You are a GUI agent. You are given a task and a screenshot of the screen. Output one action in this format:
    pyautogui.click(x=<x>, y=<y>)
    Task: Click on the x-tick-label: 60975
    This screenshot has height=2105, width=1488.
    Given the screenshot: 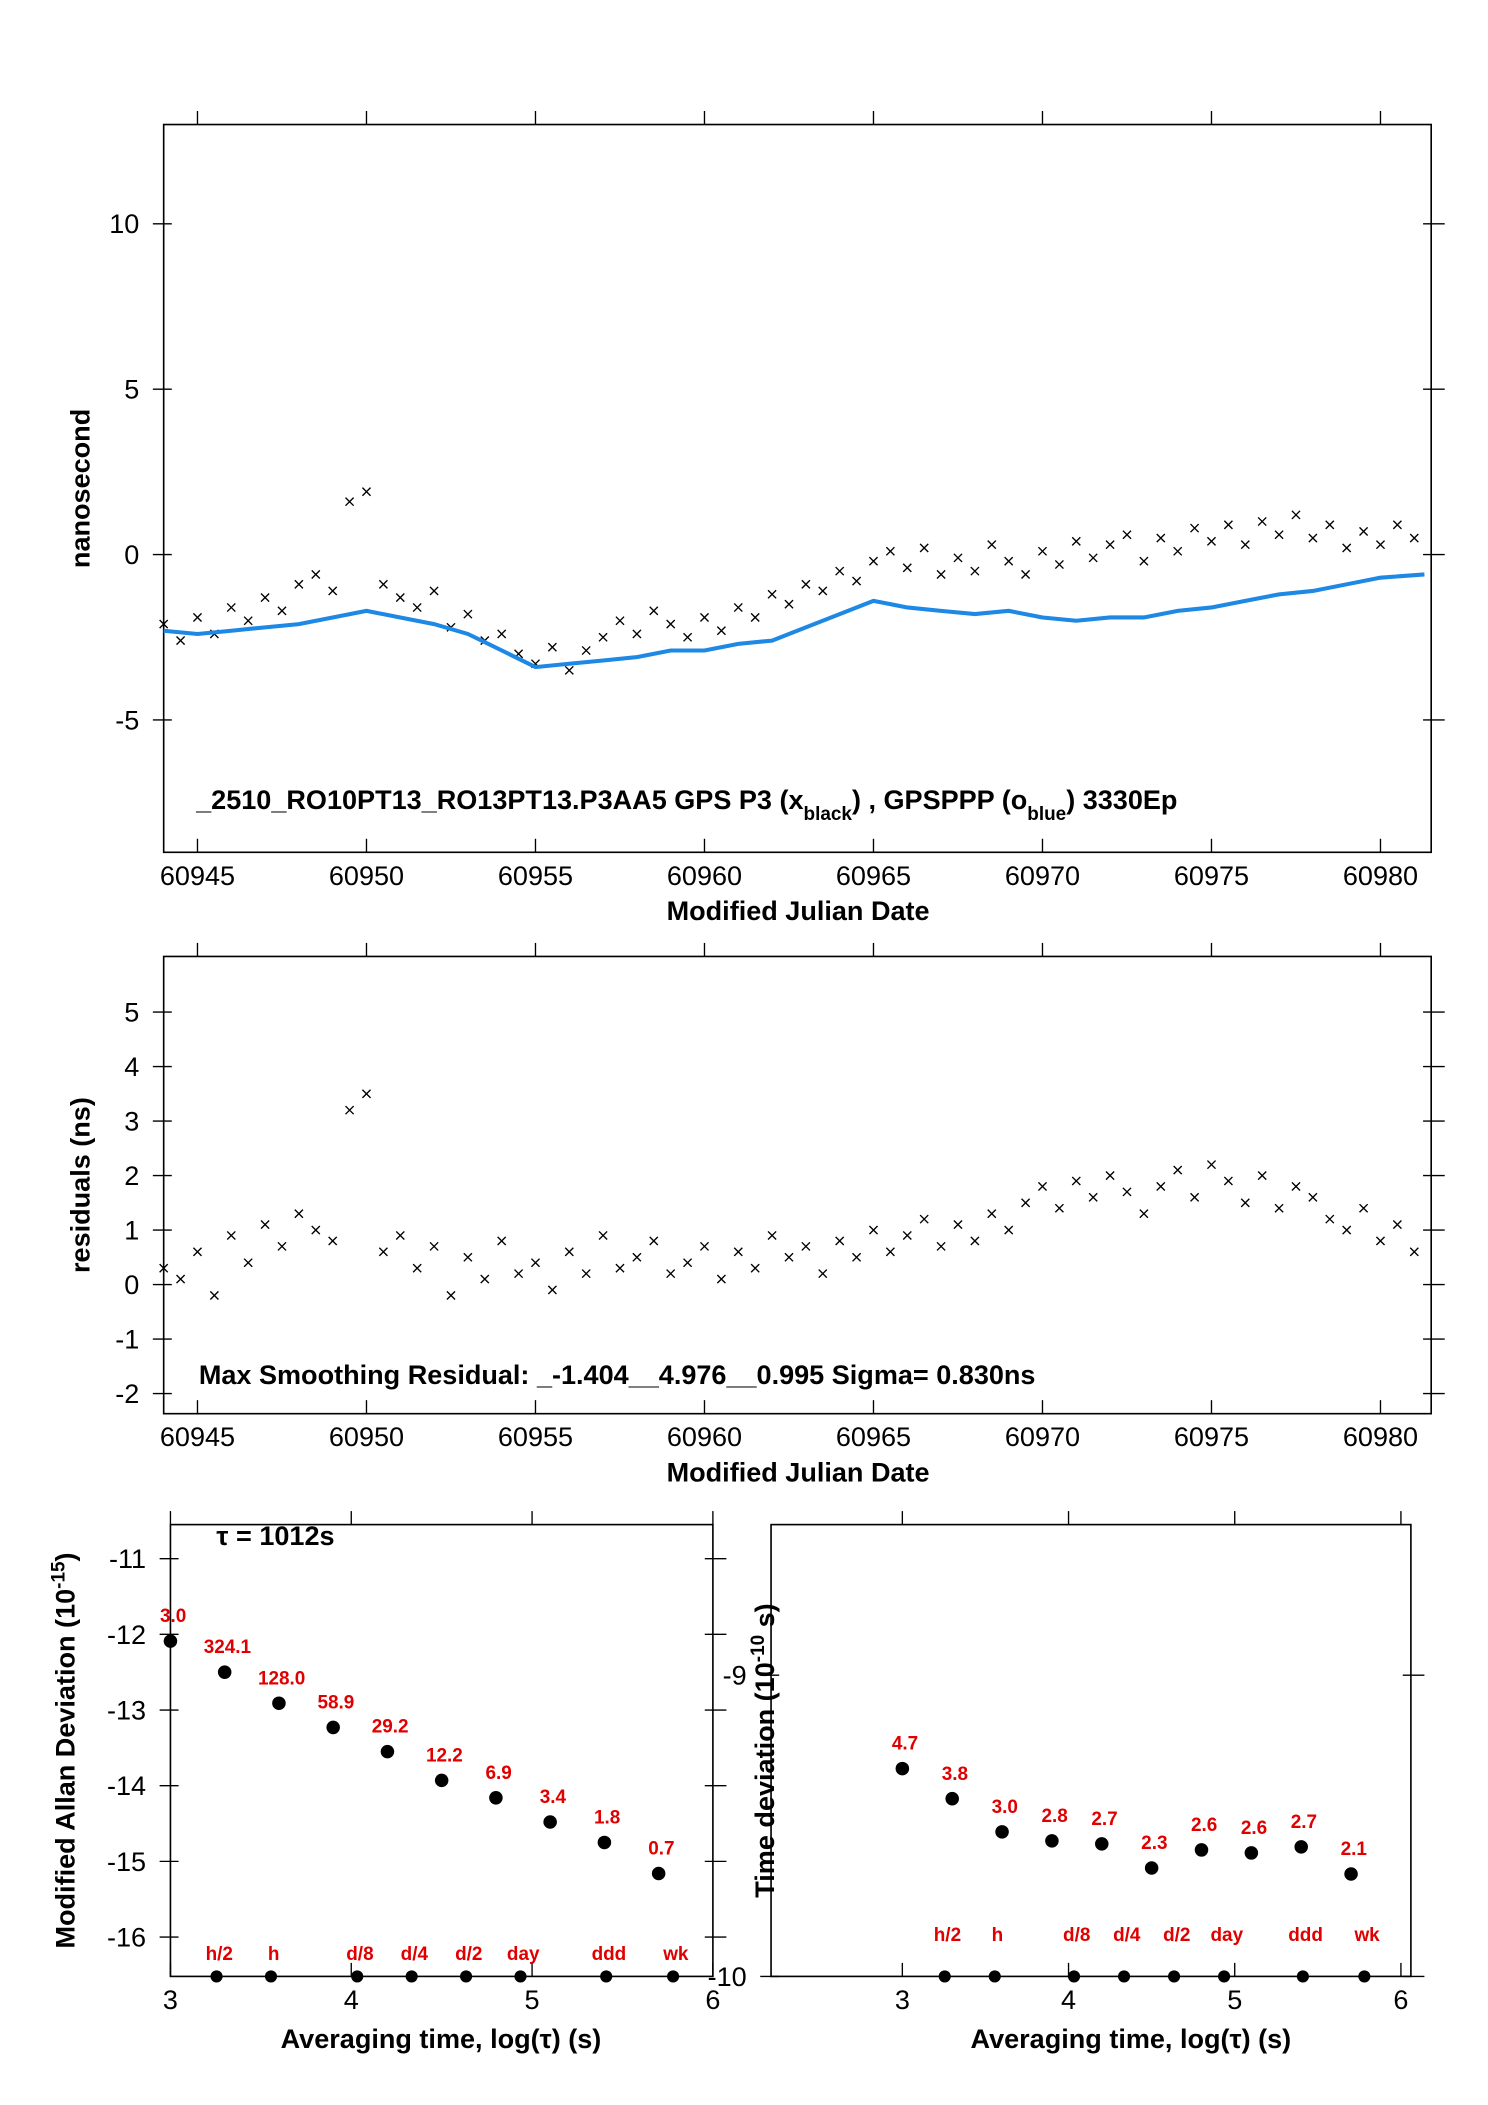 What is the action you would take?
    pyautogui.click(x=1211, y=876)
    